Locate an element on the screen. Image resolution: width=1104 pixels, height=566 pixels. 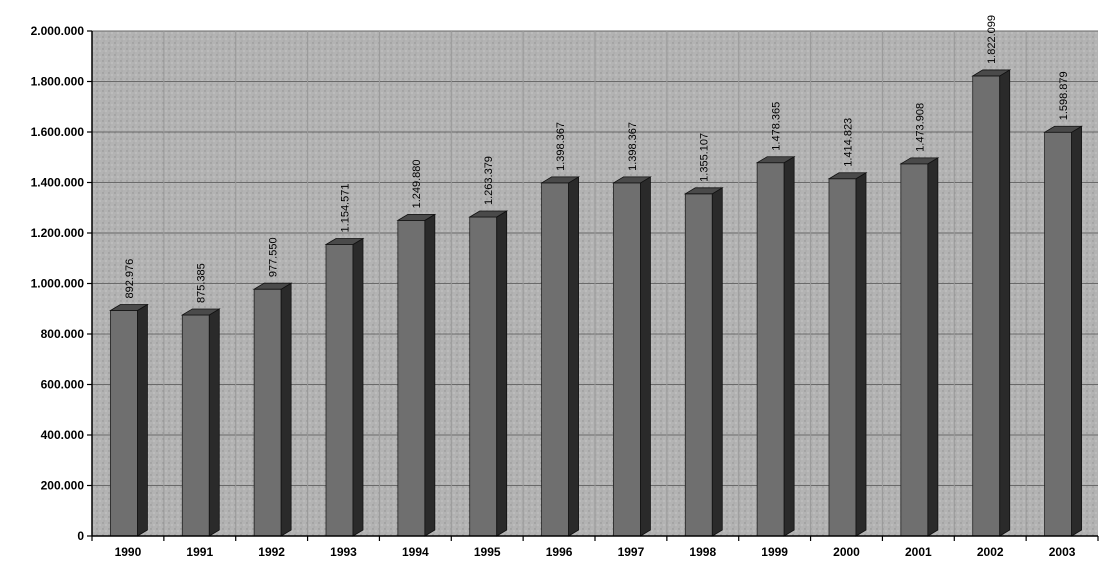
data-label: 977.550 is located at coordinates (274, 257).